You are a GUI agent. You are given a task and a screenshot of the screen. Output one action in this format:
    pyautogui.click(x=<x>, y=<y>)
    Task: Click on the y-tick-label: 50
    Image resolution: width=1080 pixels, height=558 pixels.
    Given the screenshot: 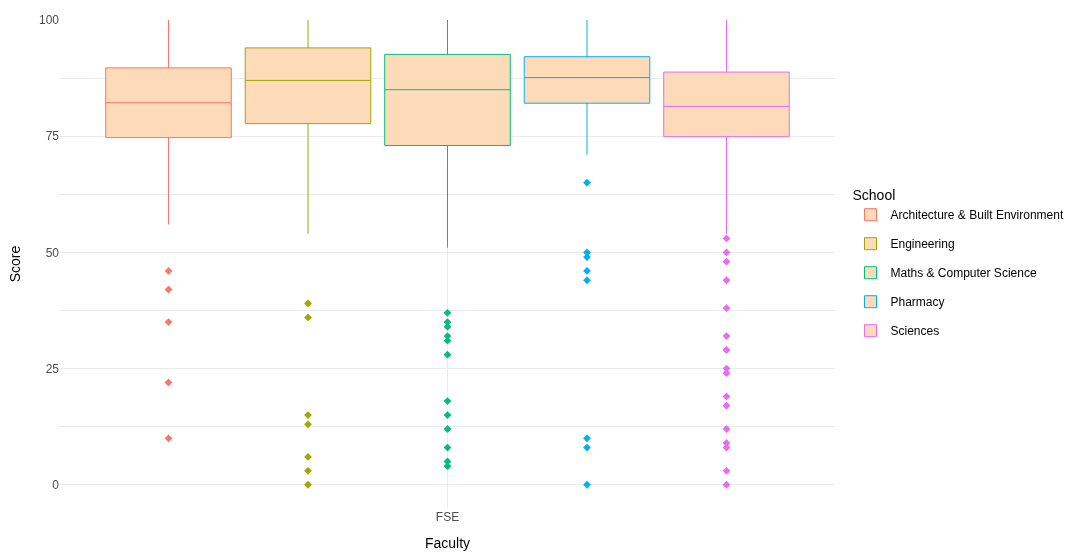 What is the action you would take?
    pyautogui.click(x=52, y=252)
    